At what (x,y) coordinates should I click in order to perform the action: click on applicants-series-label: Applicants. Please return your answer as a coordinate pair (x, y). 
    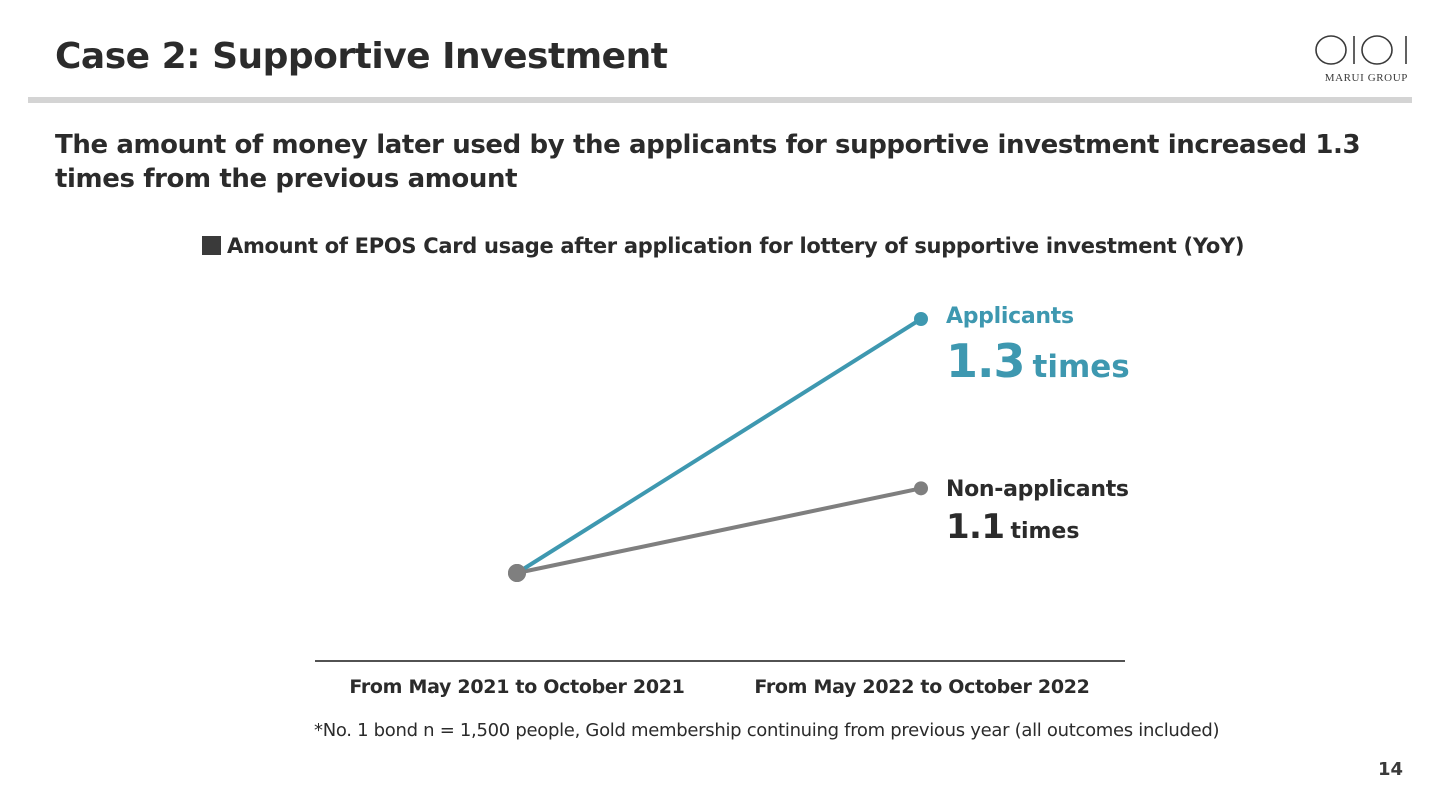
    Looking at the image, I should click on (1010, 316).